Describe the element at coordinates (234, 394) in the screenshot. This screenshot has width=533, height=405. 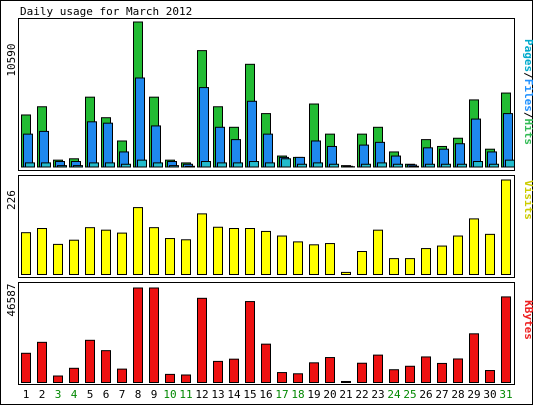
I see `x-tick-label: 14` at that location.